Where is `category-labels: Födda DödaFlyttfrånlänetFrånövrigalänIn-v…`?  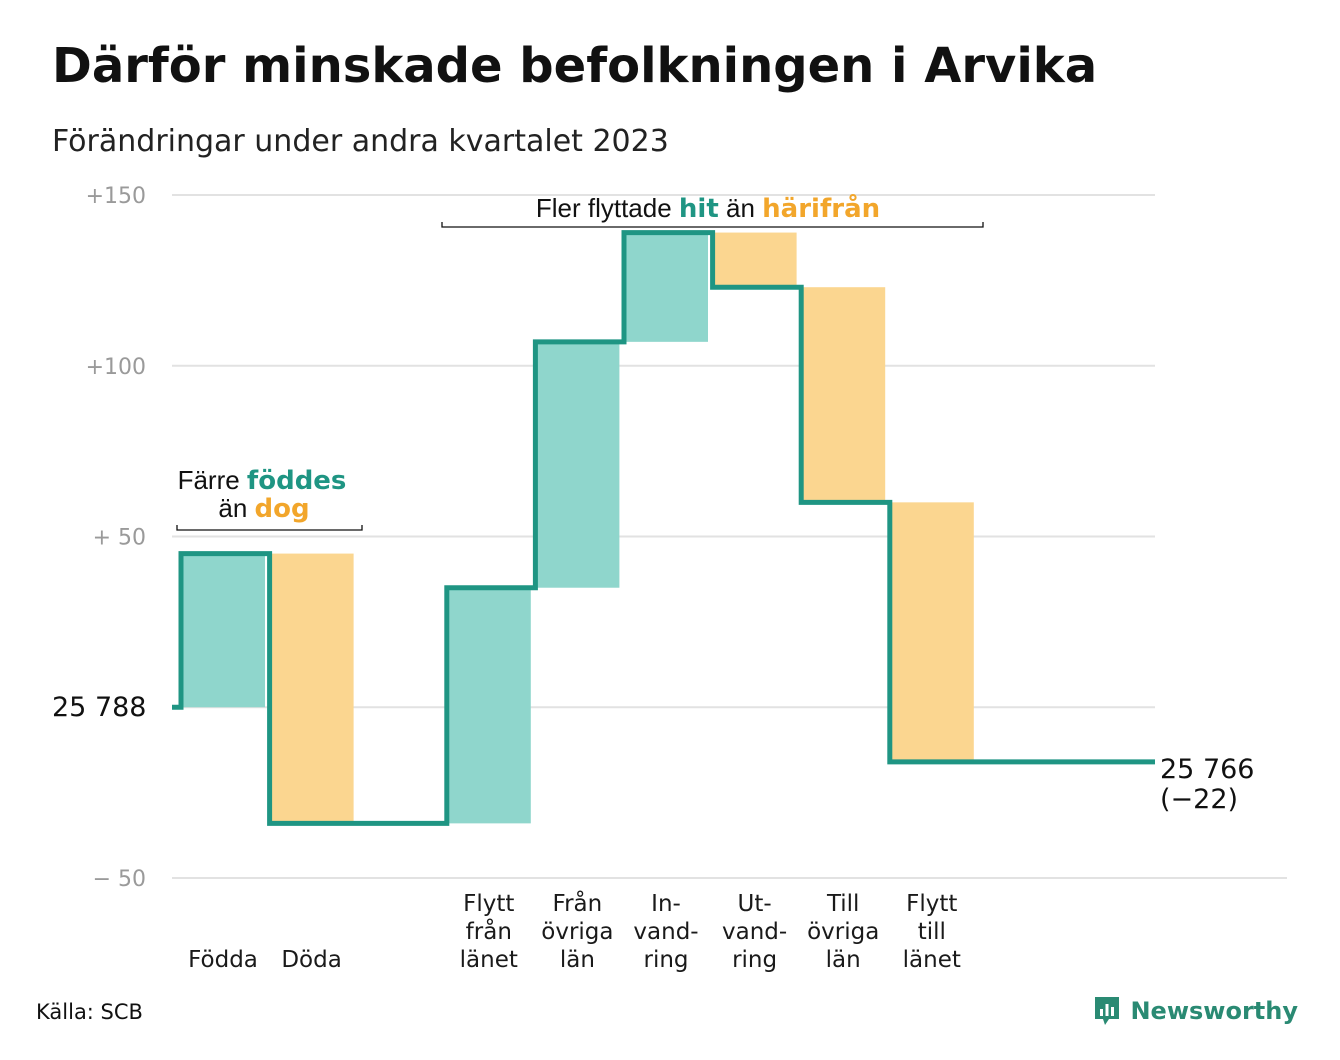 category-labels: Födda DödaFlyttfrånlänetFrånövrigalänIn-v… is located at coordinates (574, 931).